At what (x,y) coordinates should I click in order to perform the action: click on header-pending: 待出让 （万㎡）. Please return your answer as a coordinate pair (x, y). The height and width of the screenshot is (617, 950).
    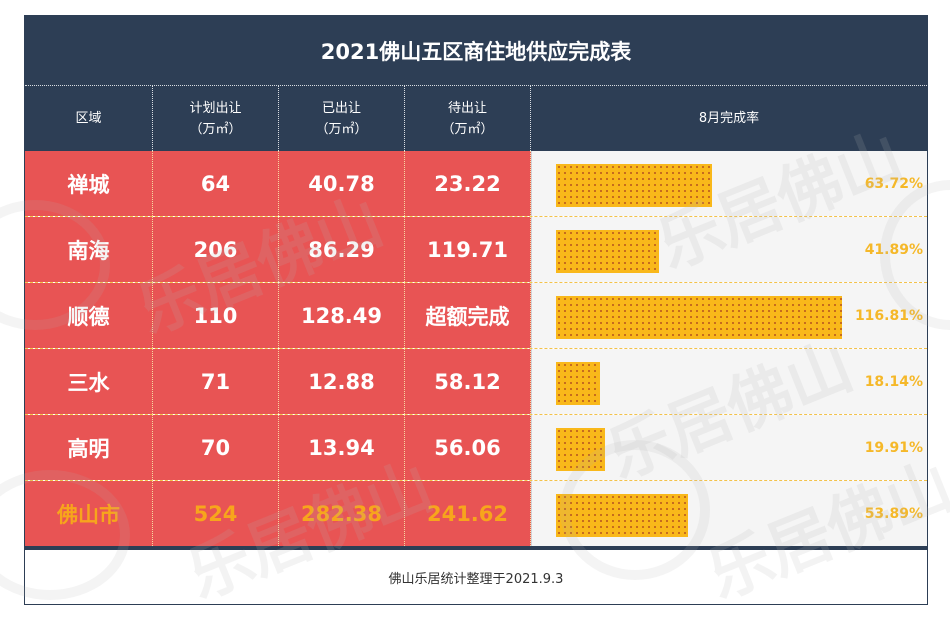
    Looking at the image, I should click on (468, 118).